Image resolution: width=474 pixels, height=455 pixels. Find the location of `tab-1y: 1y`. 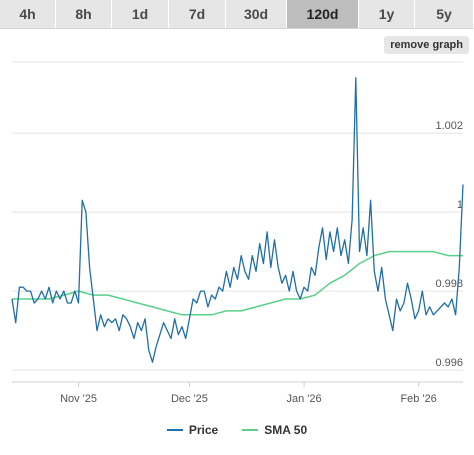

tab-1y: 1y is located at coordinates (387, 14).